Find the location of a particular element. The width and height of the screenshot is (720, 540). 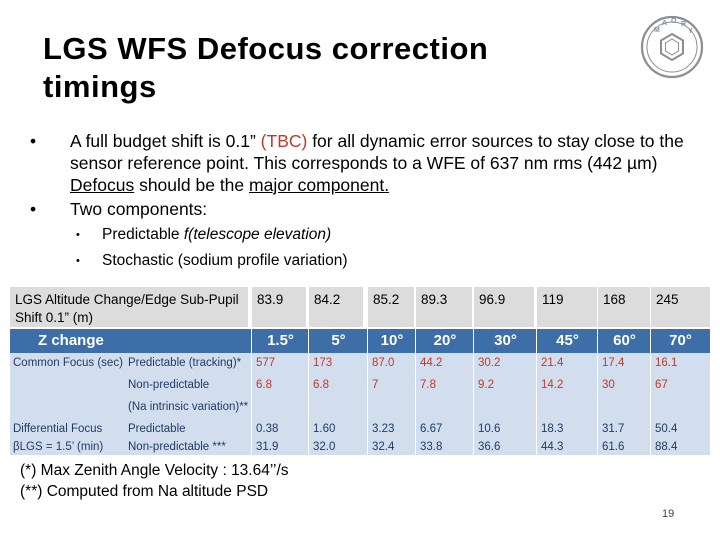

table-row-label: Predictable (tracking)* is located at coordinates (185, 363).